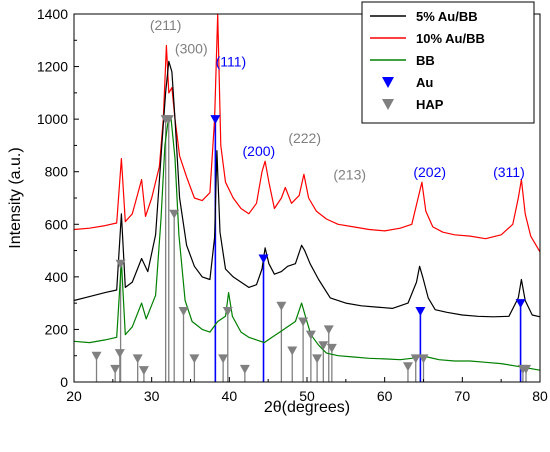  I want to click on peak-label: (222), so click(304, 138).